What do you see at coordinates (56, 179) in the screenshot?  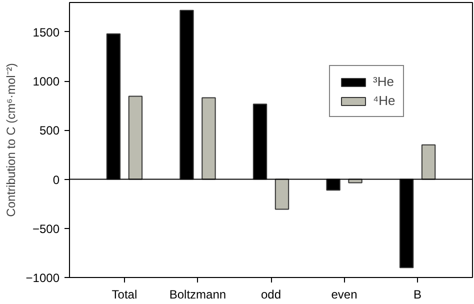 I see `y-tick-label: 0` at bounding box center [56, 179].